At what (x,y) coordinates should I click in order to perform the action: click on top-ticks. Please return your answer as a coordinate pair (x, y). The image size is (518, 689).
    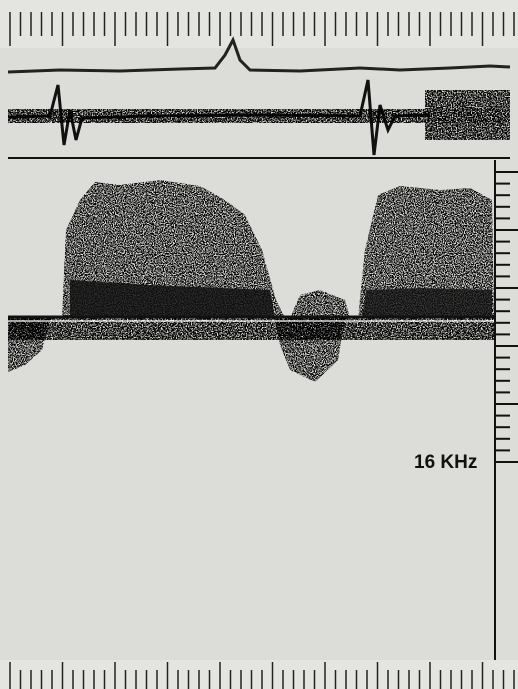
    Looking at the image, I should click on (262, 29).